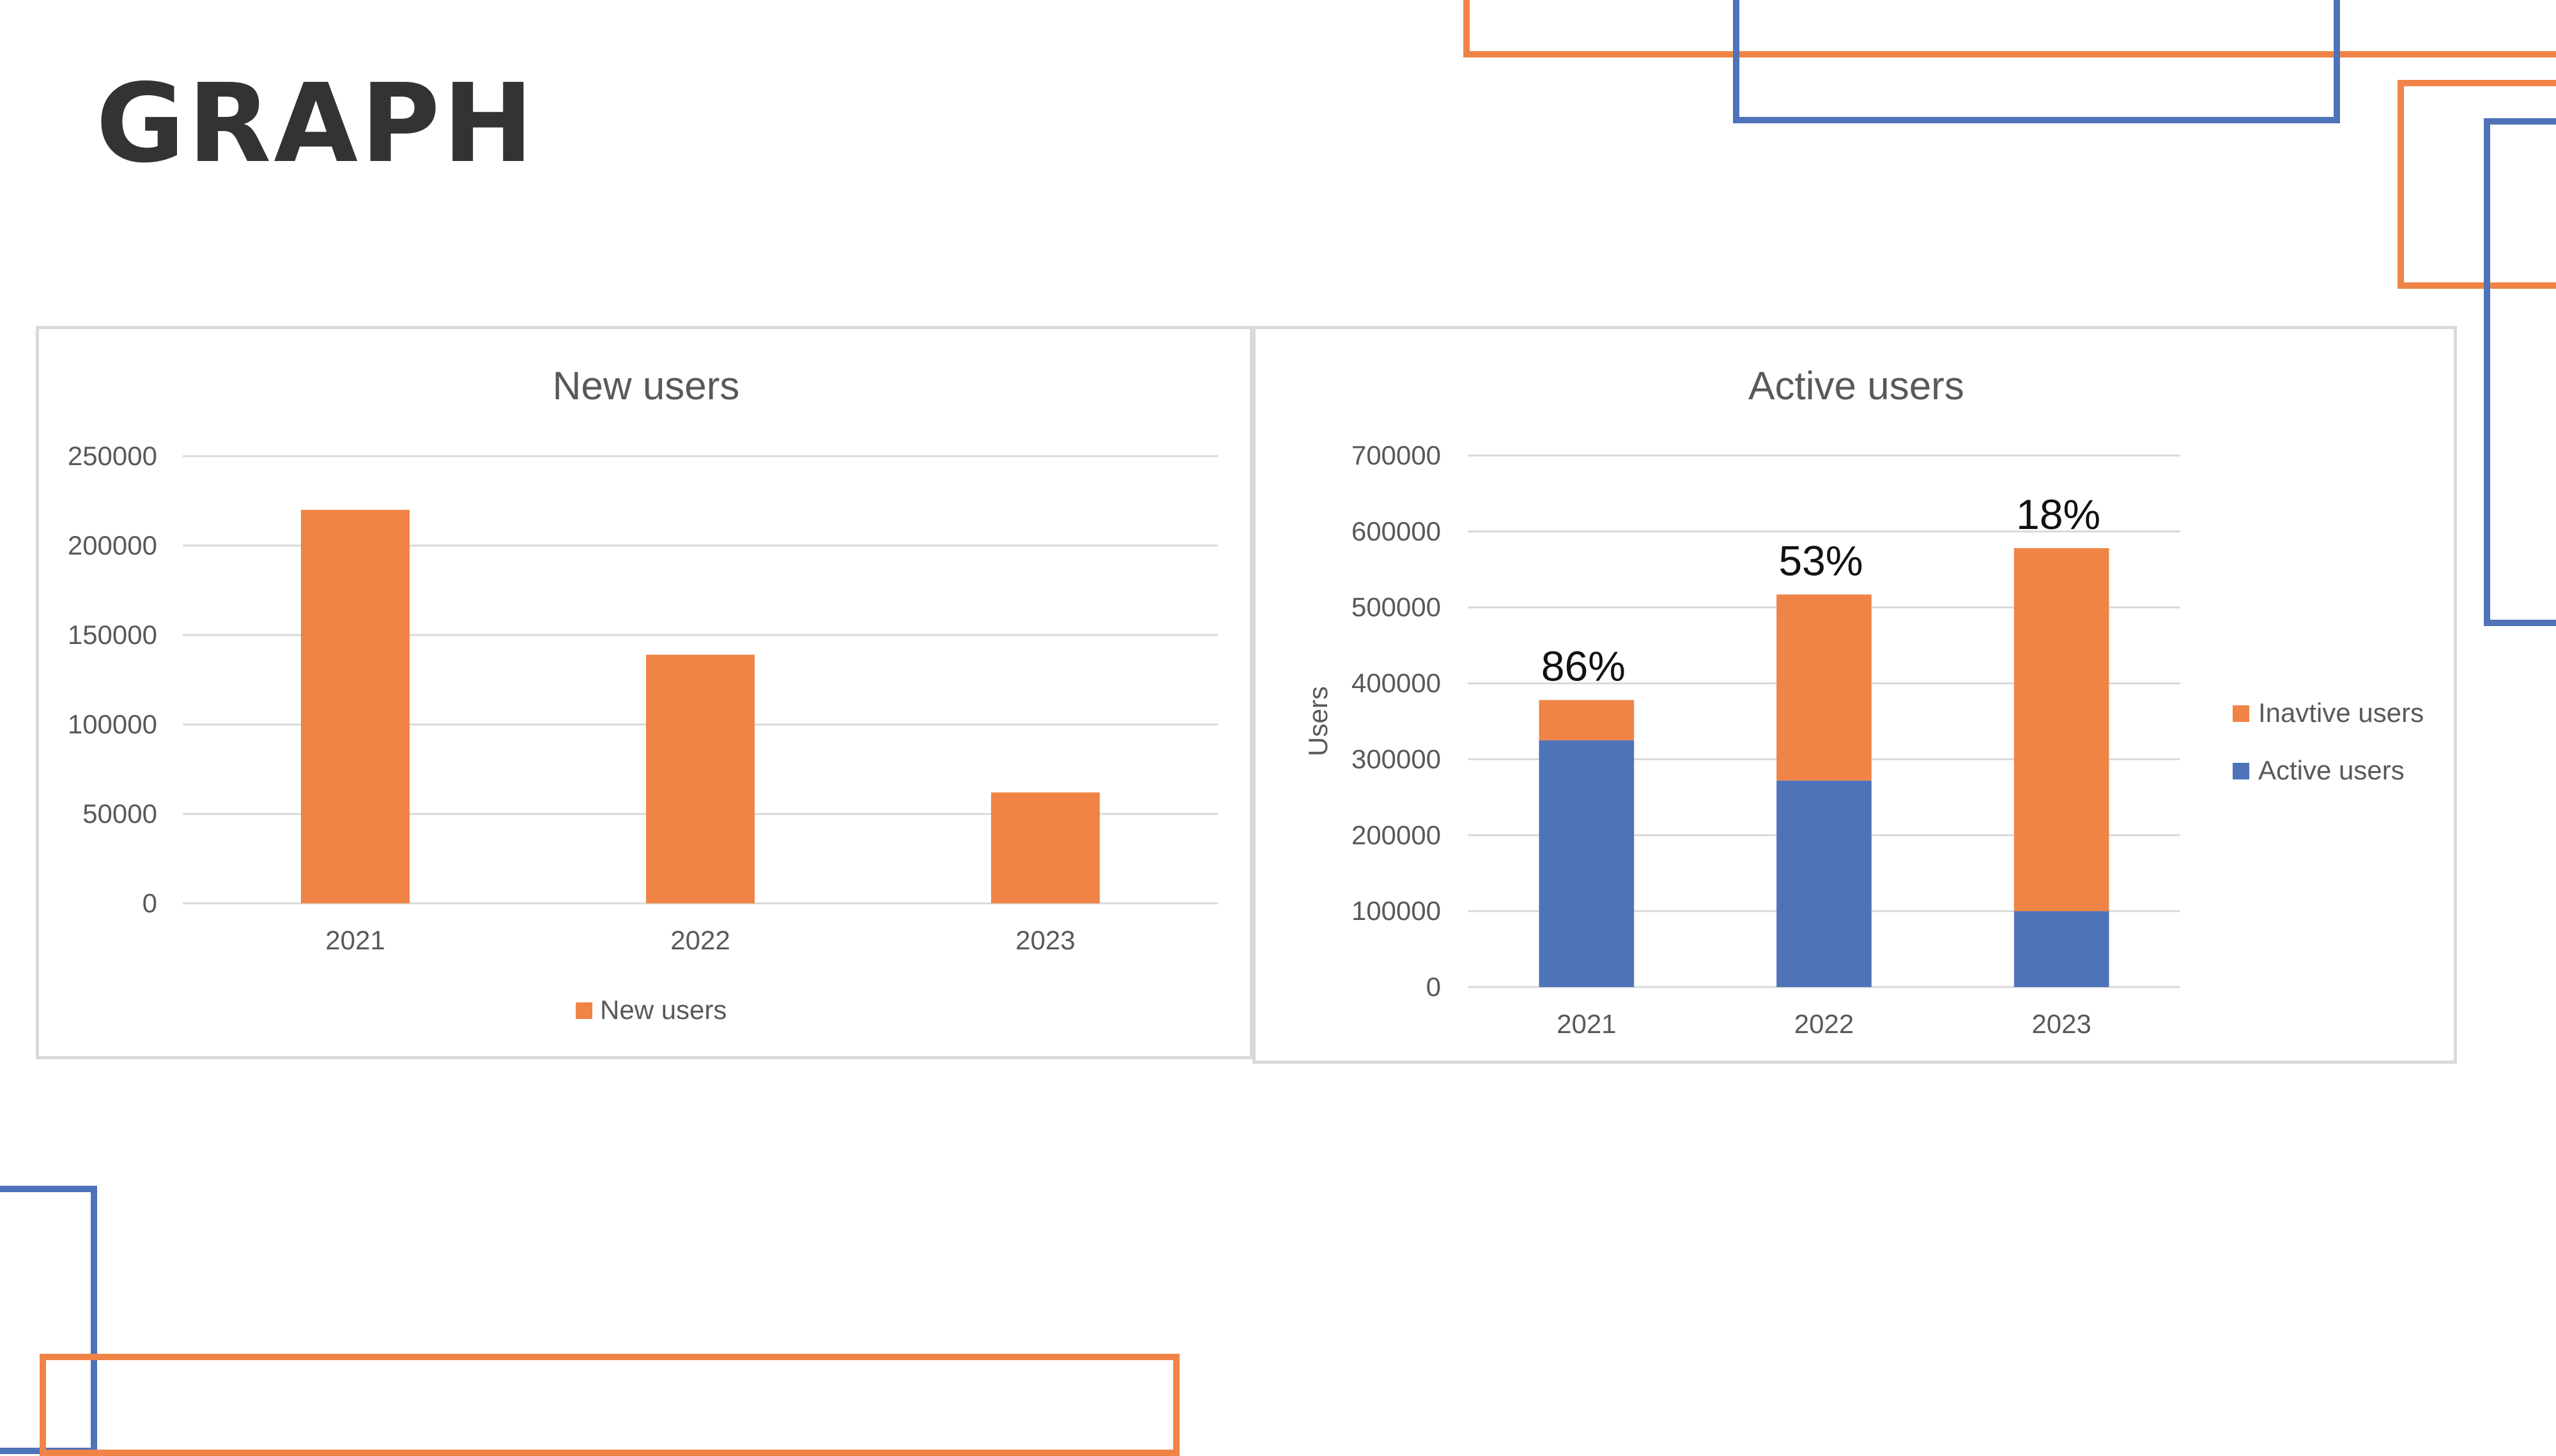 The image size is (2556, 1456). What do you see at coordinates (610, 1405) in the screenshot?
I see `decorative-frame-orange-bottom` at bounding box center [610, 1405].